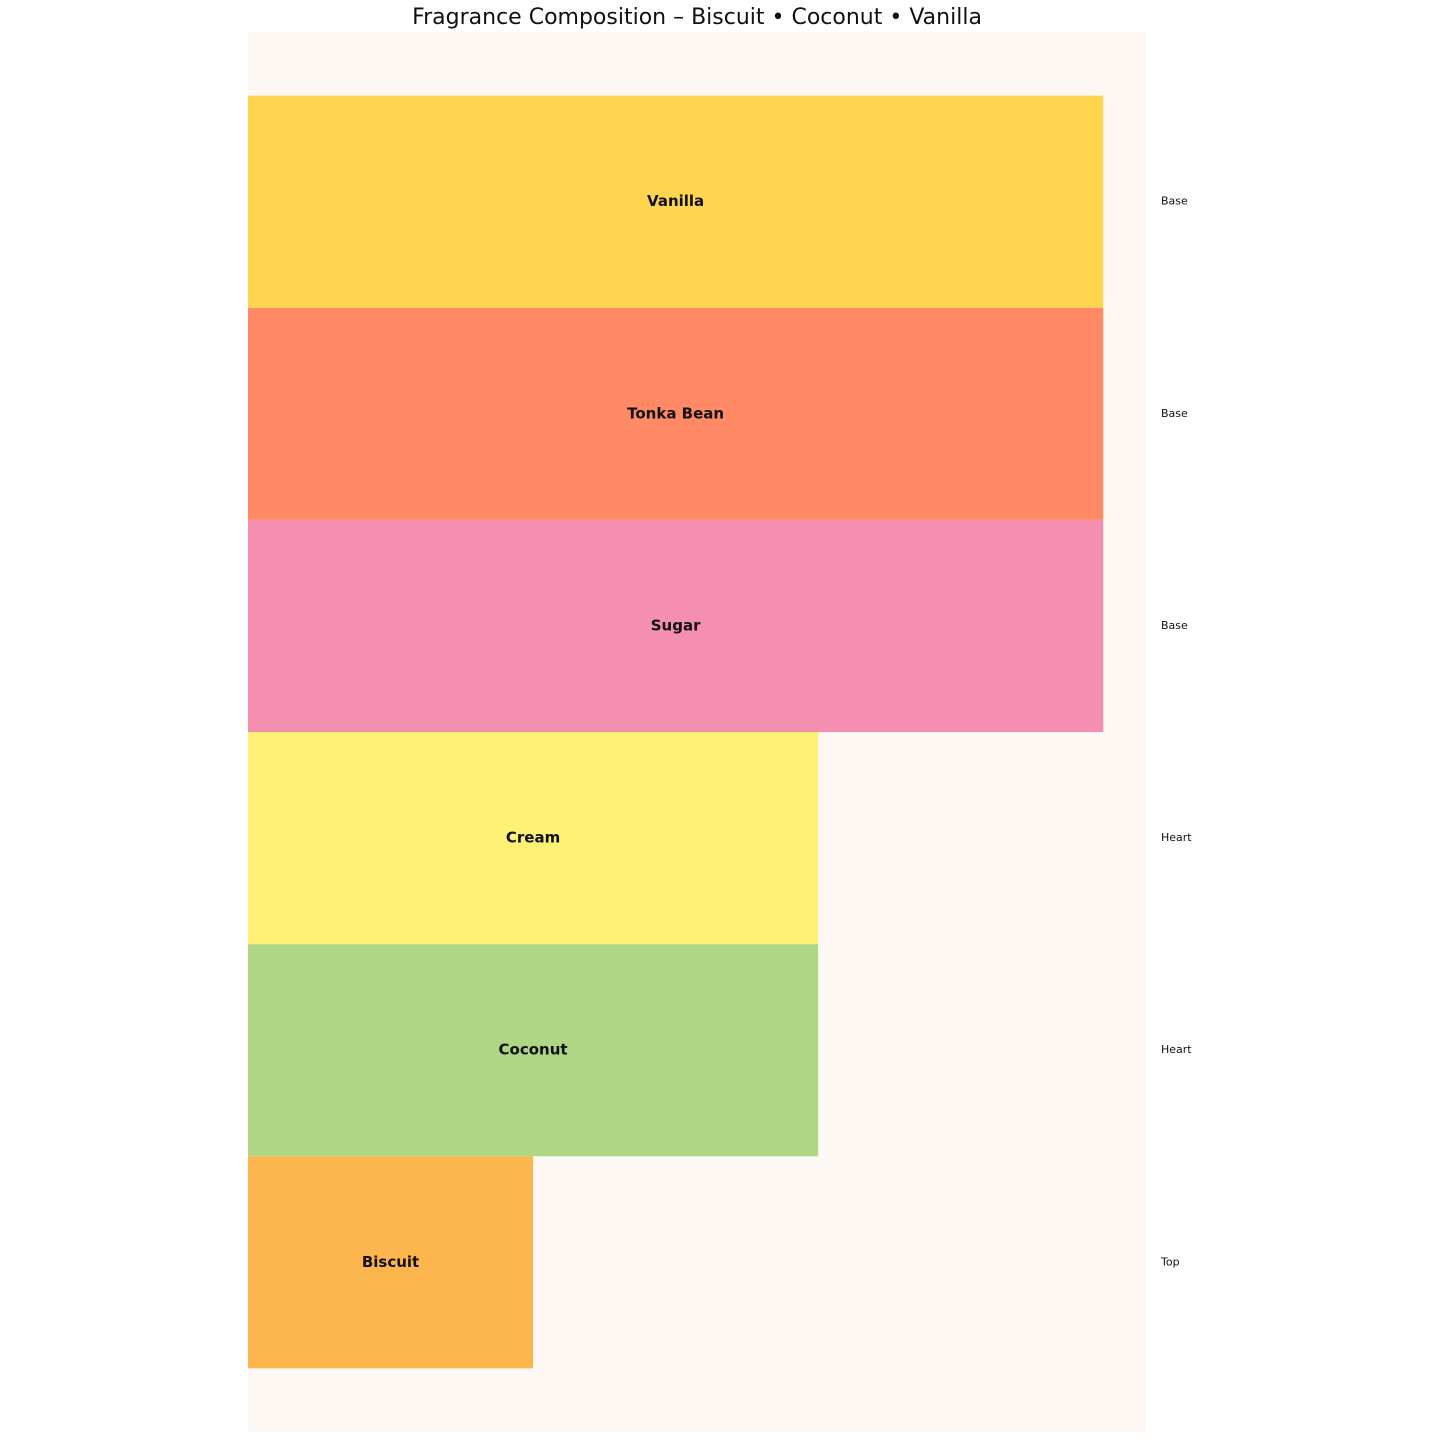 The image size is (1440, 1444). I want to click on bar-label: Cream, so click(533, 838).